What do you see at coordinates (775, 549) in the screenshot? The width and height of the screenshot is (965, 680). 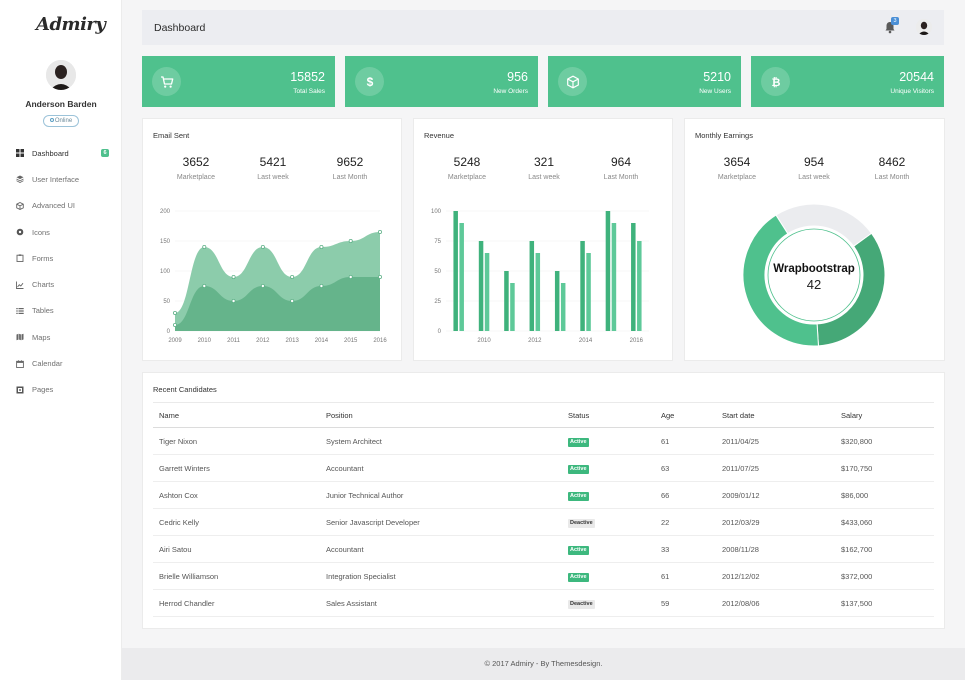 I see `table-cell: 2008/11/28` at bounding box center [775, 549].